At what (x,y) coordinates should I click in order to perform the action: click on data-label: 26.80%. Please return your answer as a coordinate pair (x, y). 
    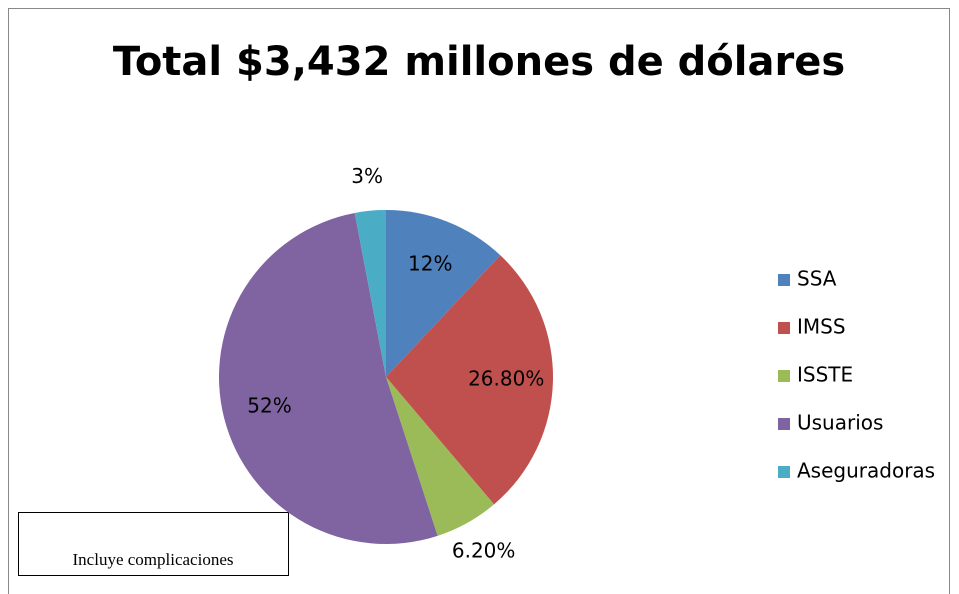
    Looking at the image, I should click on (506, 379).